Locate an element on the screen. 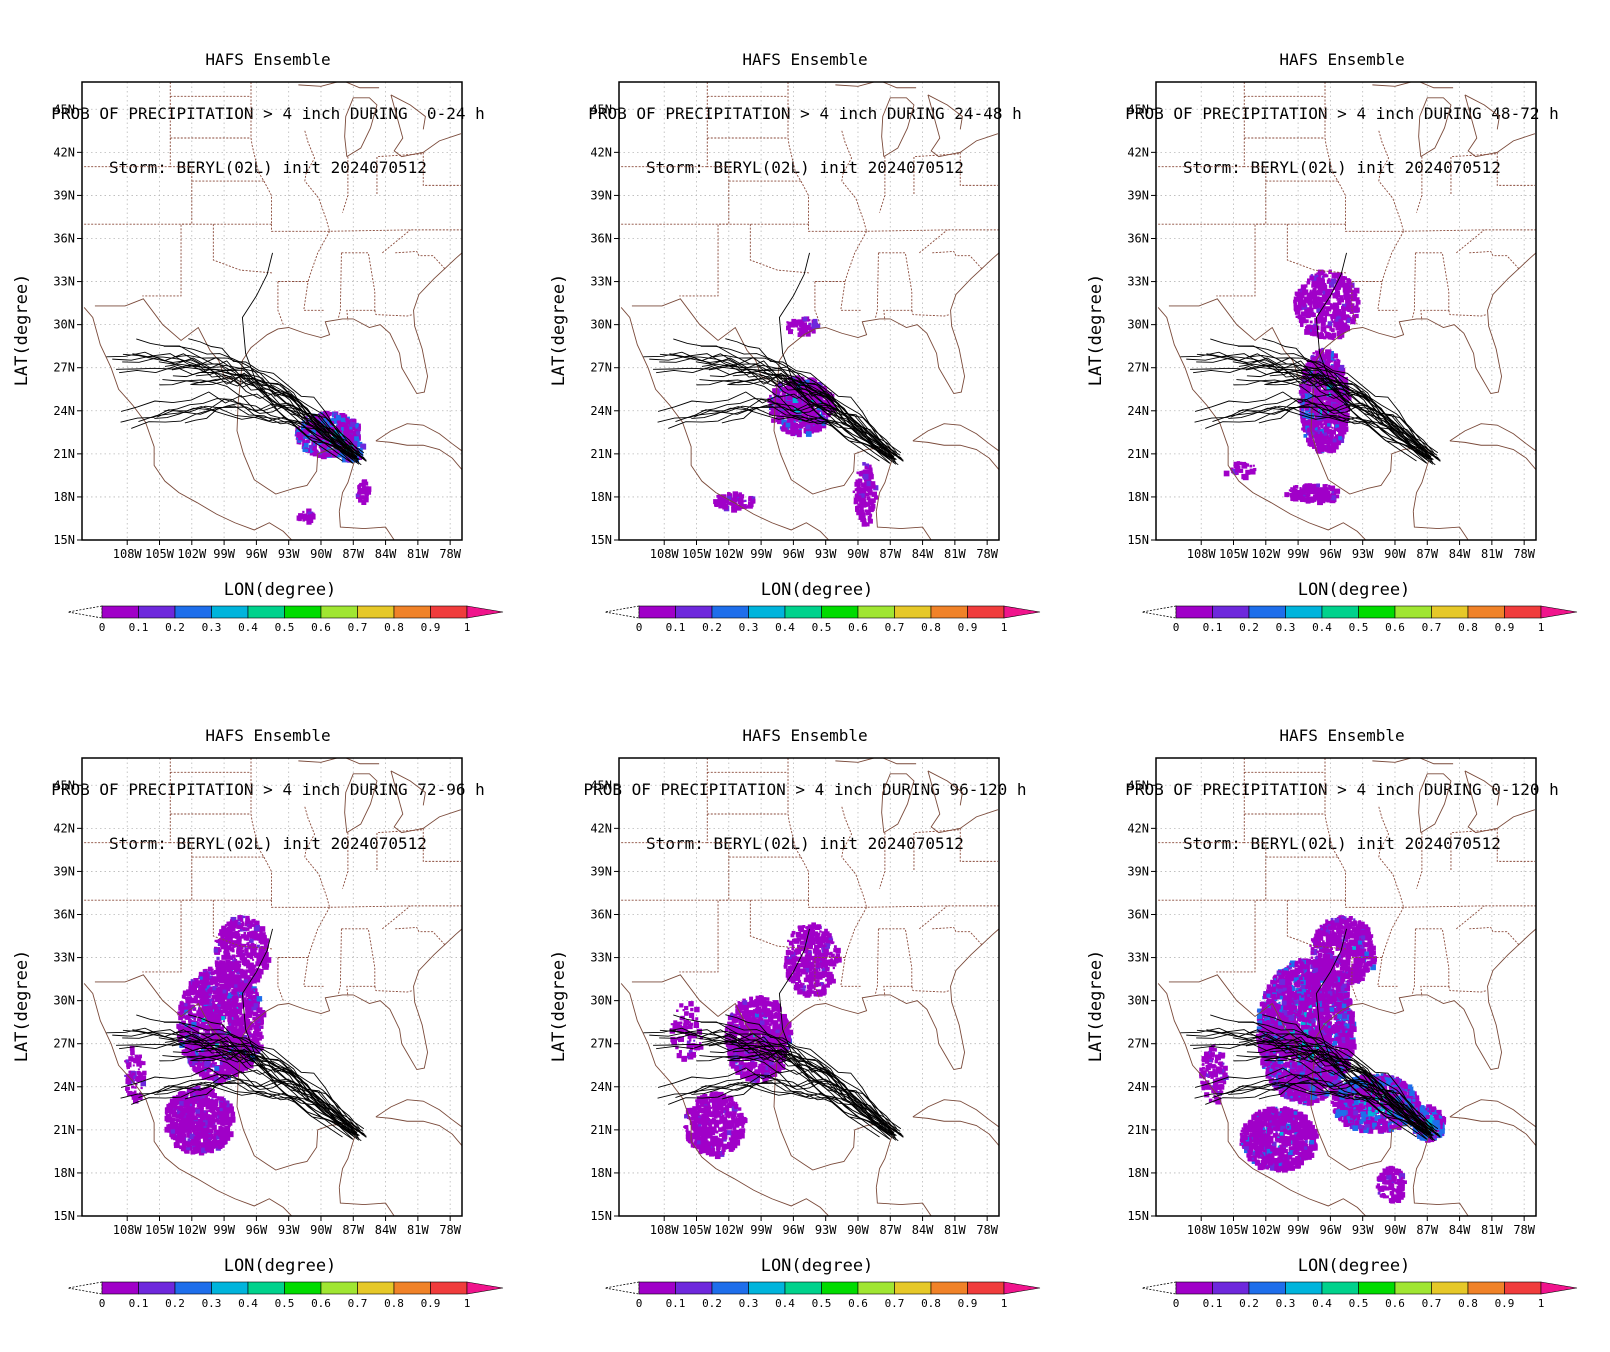 The width and height of the screenshot is (1610, 1352). colorbar-label: 0 is located at coordinates (102, 627).